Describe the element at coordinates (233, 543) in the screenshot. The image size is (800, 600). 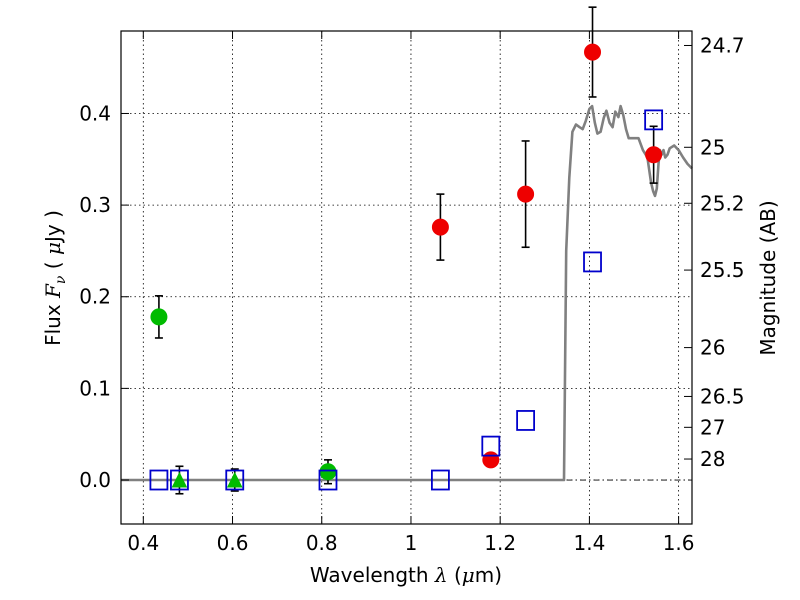
I see `x-tick-label: 0.6` at that location.